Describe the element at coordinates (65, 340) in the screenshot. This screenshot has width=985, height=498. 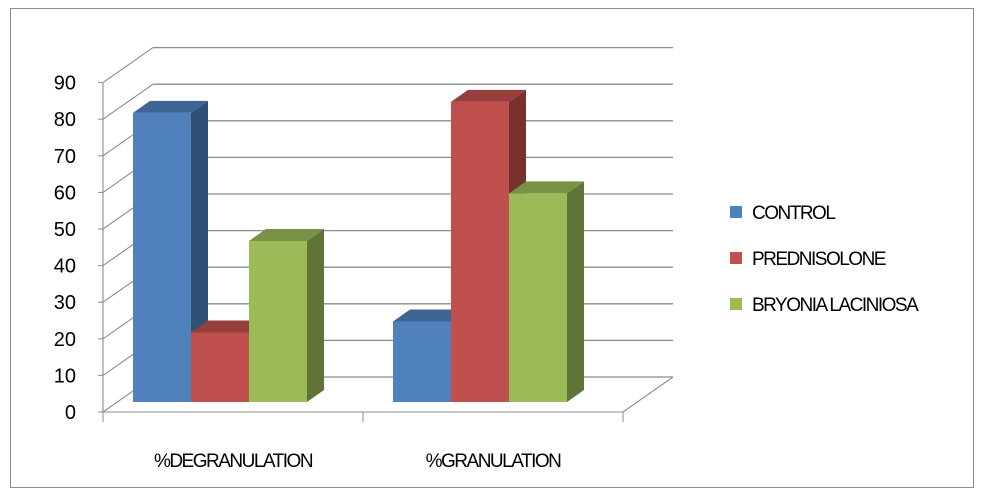
I see `y-tick-label: 20` at that location.